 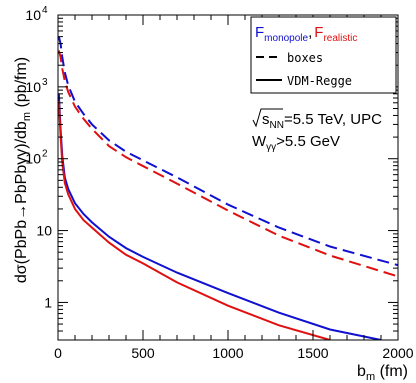 I want to click on y-axis-title: dσ(PbPb→PbPbγγ)/dbm (pb/fm), so click(x=23, y=170).